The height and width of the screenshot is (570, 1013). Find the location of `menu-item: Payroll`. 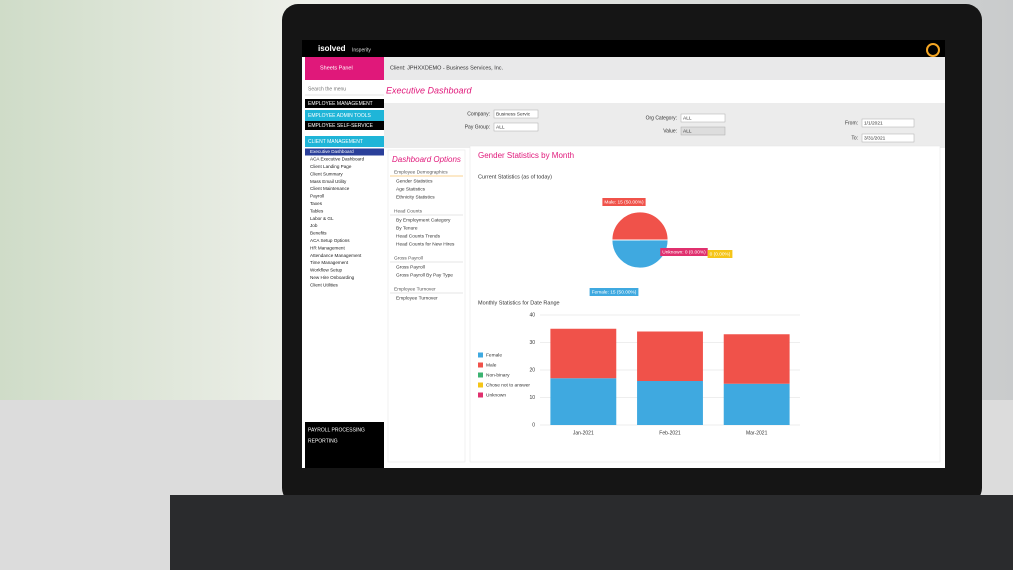

menu-item: Payroll is located at coordinates (317, 196).